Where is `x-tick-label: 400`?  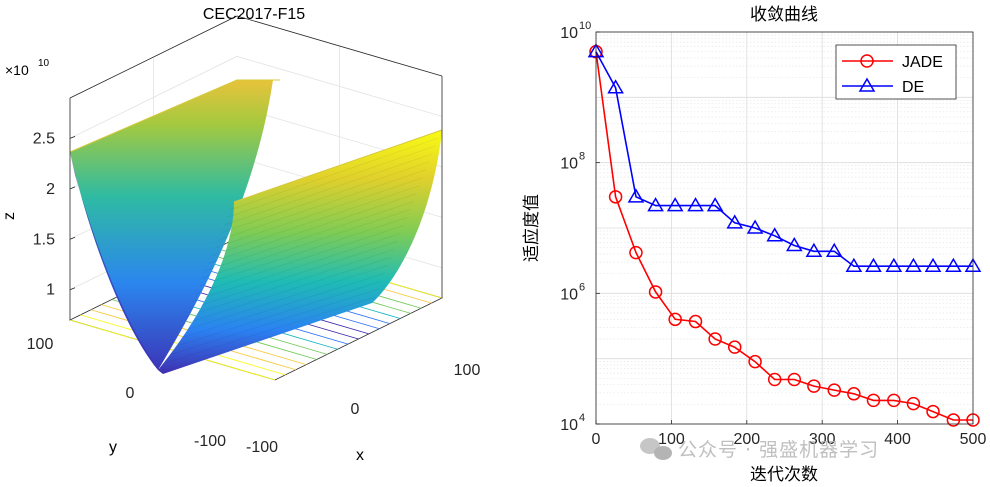
x-tick-label: 400 is located at coordinates (897, 439).